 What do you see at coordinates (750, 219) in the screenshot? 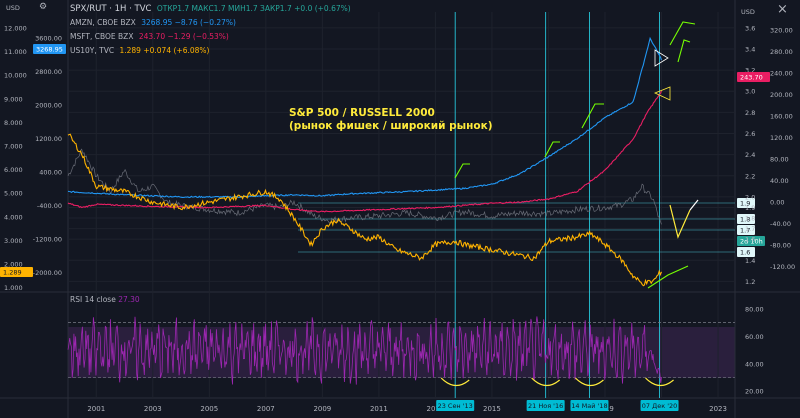
I see `right-axis-tick-10: 1.8` at bounding box center [750, 219].